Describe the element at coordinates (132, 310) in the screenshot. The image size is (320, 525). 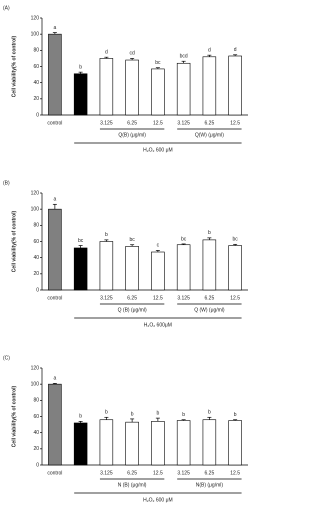
I see `group-label: Q (B) (μg/ml)` at that location.